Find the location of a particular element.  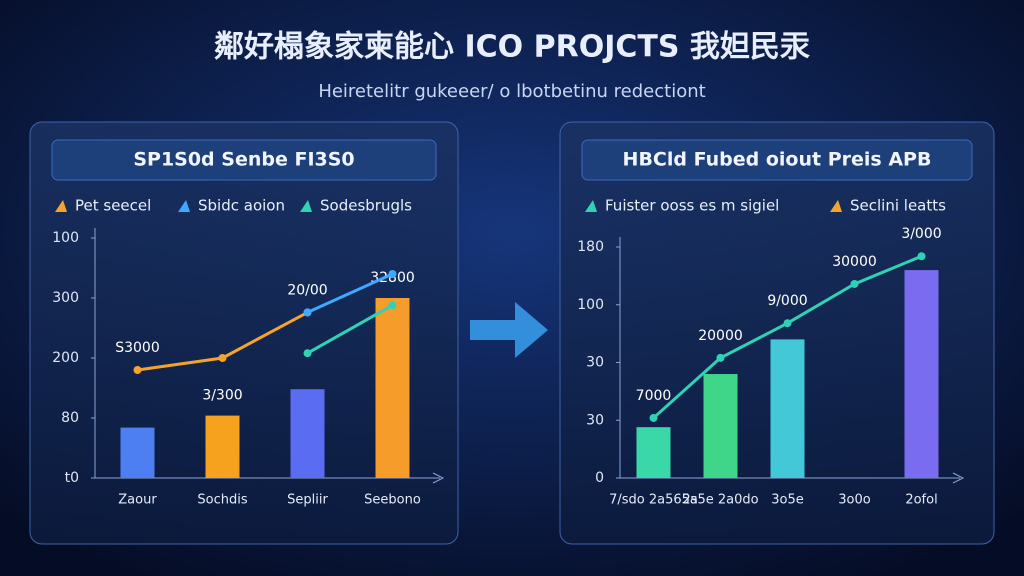

y-tick-label: 80 is located at coordinates (70, 418).